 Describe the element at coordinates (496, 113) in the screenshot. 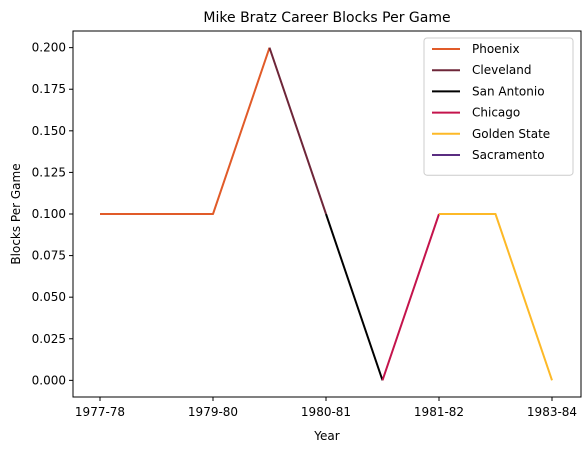

I see `legend-label: Chicago` at that location.